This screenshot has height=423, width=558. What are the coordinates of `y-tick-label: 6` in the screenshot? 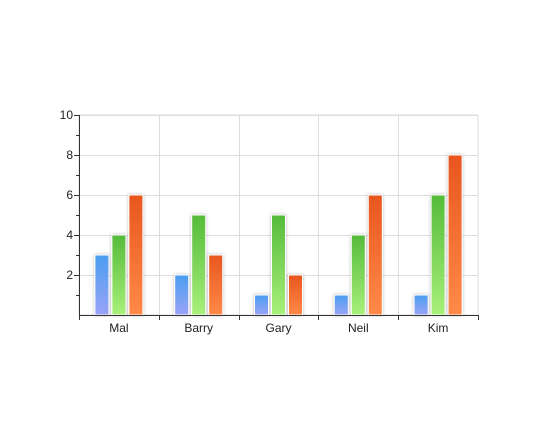 It's located at (69, 195).